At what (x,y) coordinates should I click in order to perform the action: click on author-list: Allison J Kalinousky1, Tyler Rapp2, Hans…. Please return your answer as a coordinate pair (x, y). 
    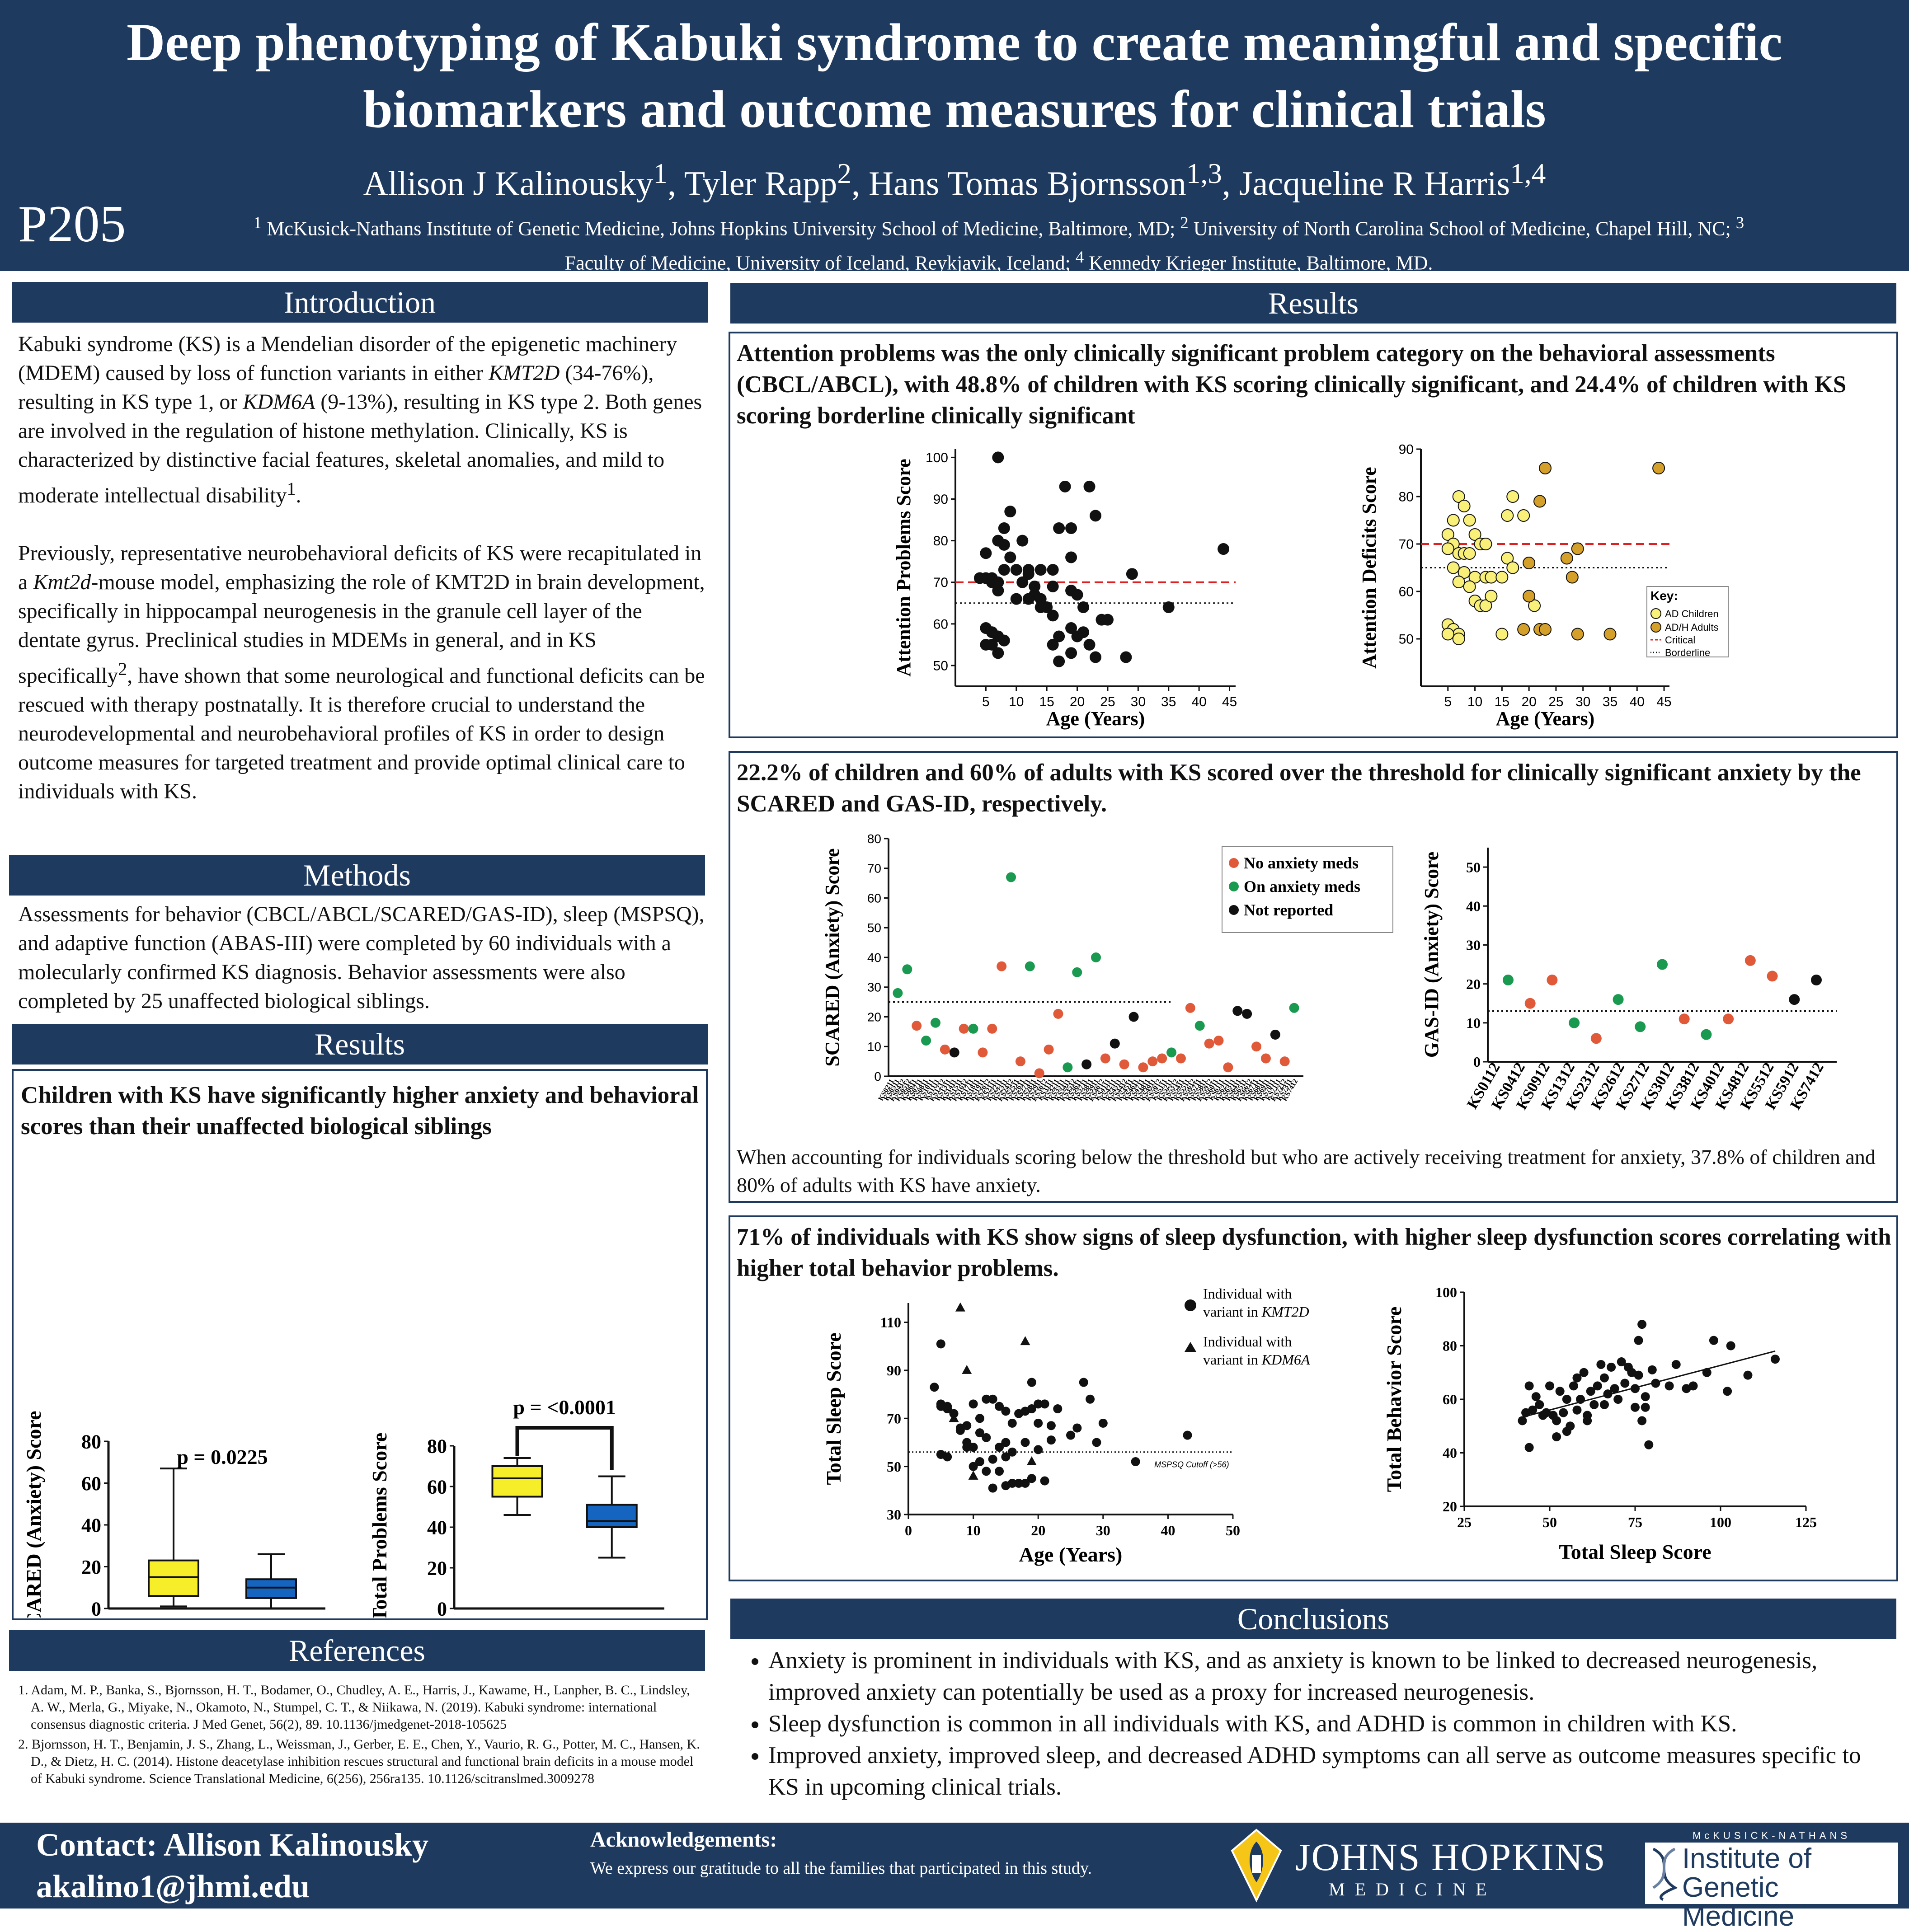
    Looking at the image, I should click on (954, 180).